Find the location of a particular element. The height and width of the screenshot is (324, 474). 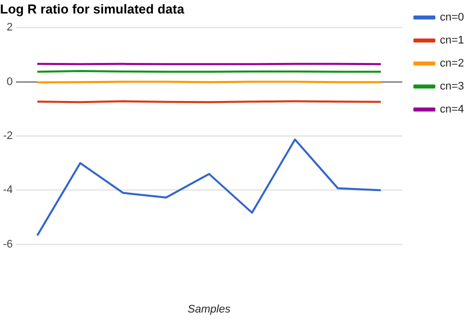

y-tick-label: 2 is located at coordinates (9, 28).